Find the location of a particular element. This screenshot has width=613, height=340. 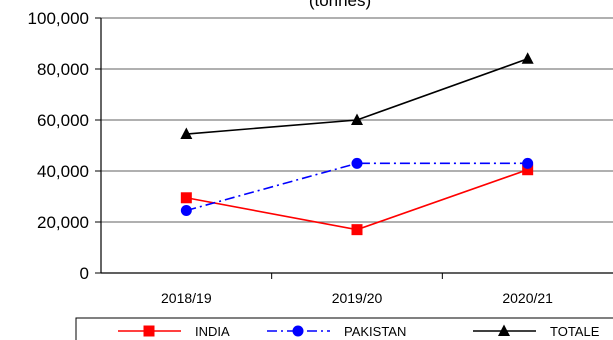

y-tick-label: 40,000 is located at coordinates (63, 171).